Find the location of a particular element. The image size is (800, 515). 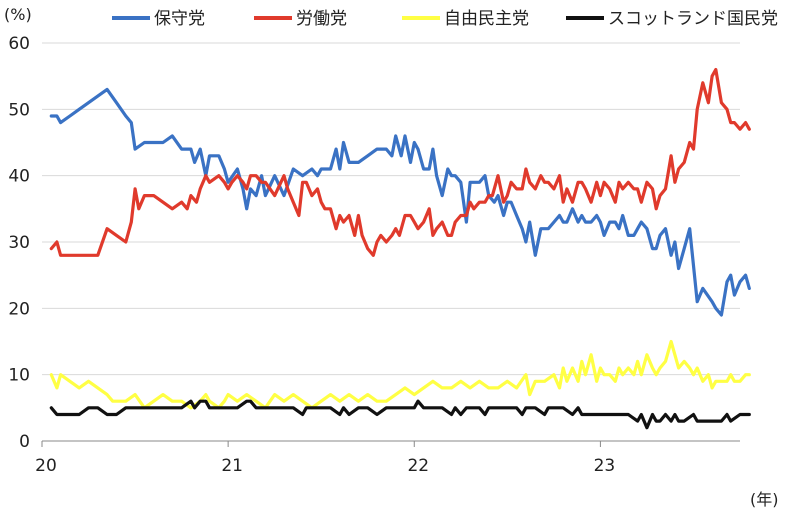

legend-label: 自由民主党 is located at coordinates (486, 19).